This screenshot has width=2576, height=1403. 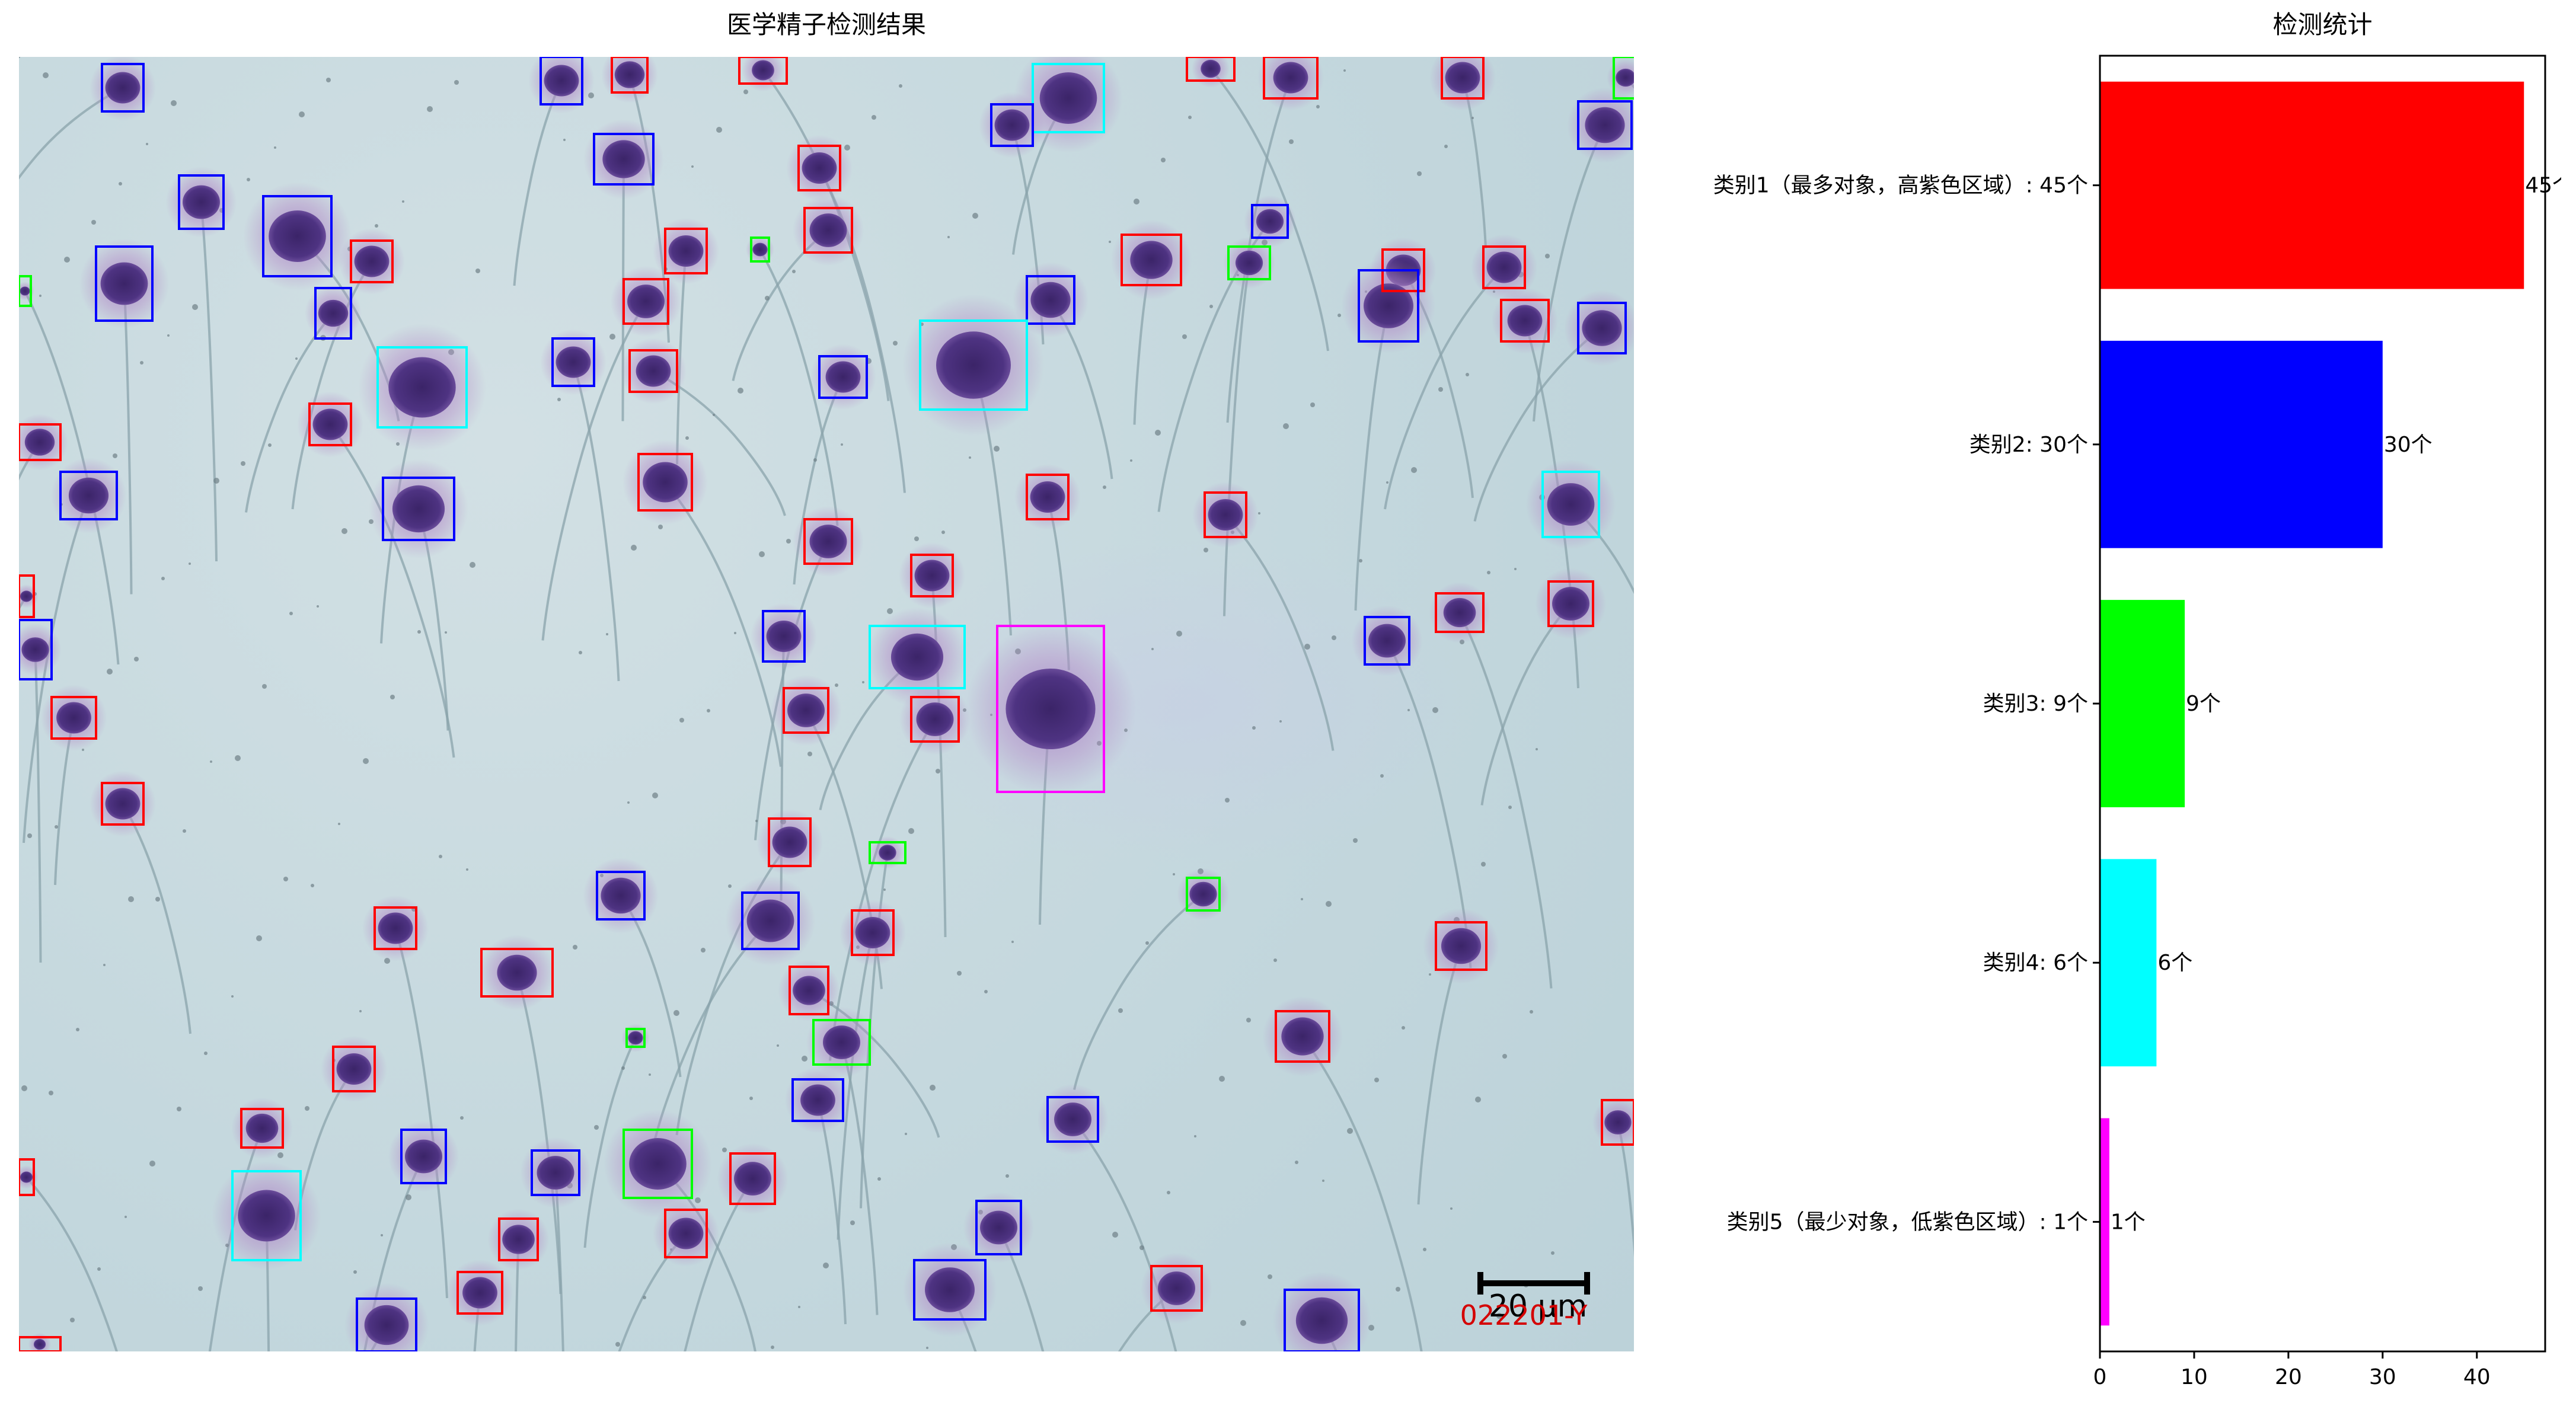 I want to click on value-label: 30个, so click(x=2408, y=445).